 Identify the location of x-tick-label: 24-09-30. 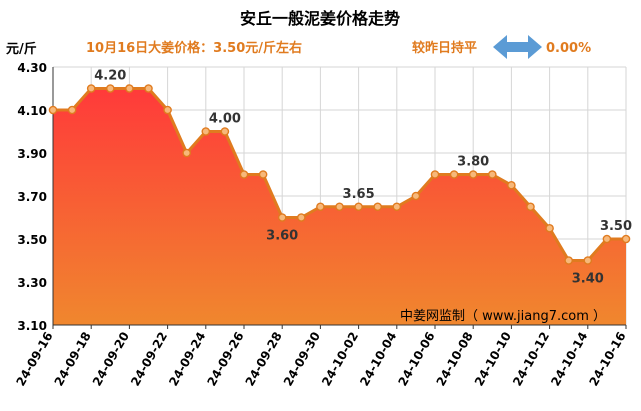
(302, 359).